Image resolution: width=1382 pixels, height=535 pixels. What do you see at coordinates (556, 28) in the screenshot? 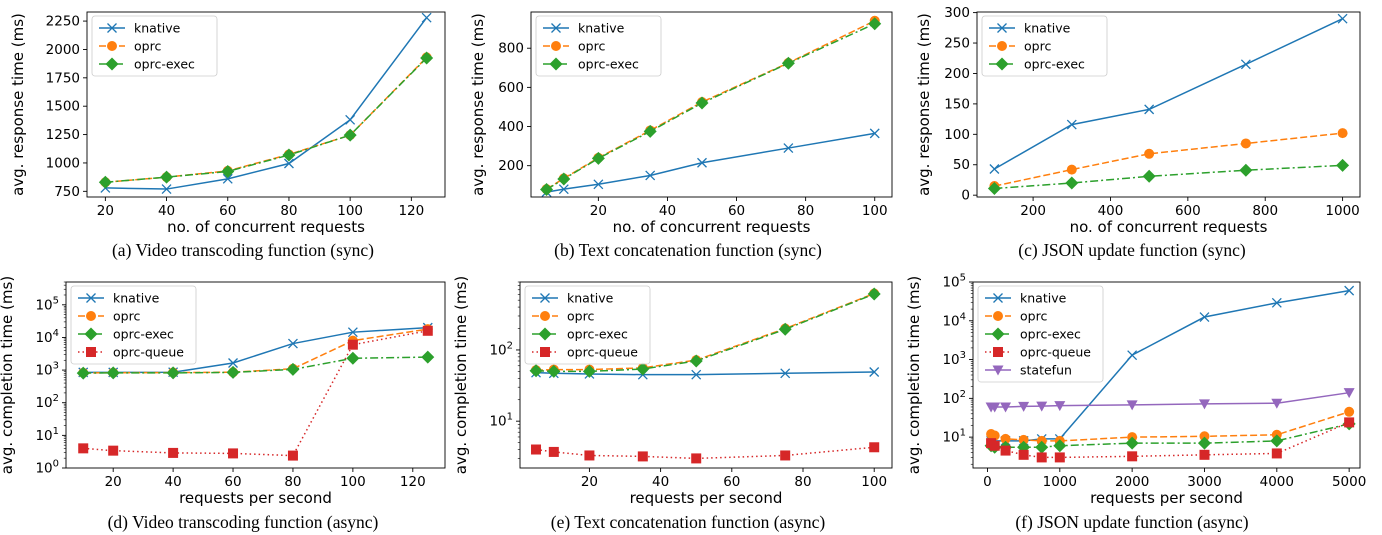
I see `legend-marker-knative` at bounding box center [556, 28].